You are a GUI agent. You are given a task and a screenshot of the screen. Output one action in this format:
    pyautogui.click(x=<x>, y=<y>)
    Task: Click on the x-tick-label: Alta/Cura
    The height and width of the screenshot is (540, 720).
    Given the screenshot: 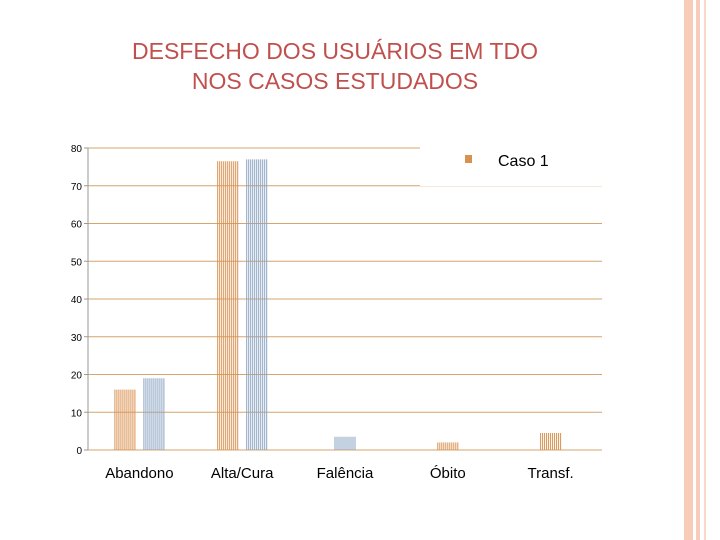 What is the action you would take?
    pyautogui.click(x=242, y=473)
    